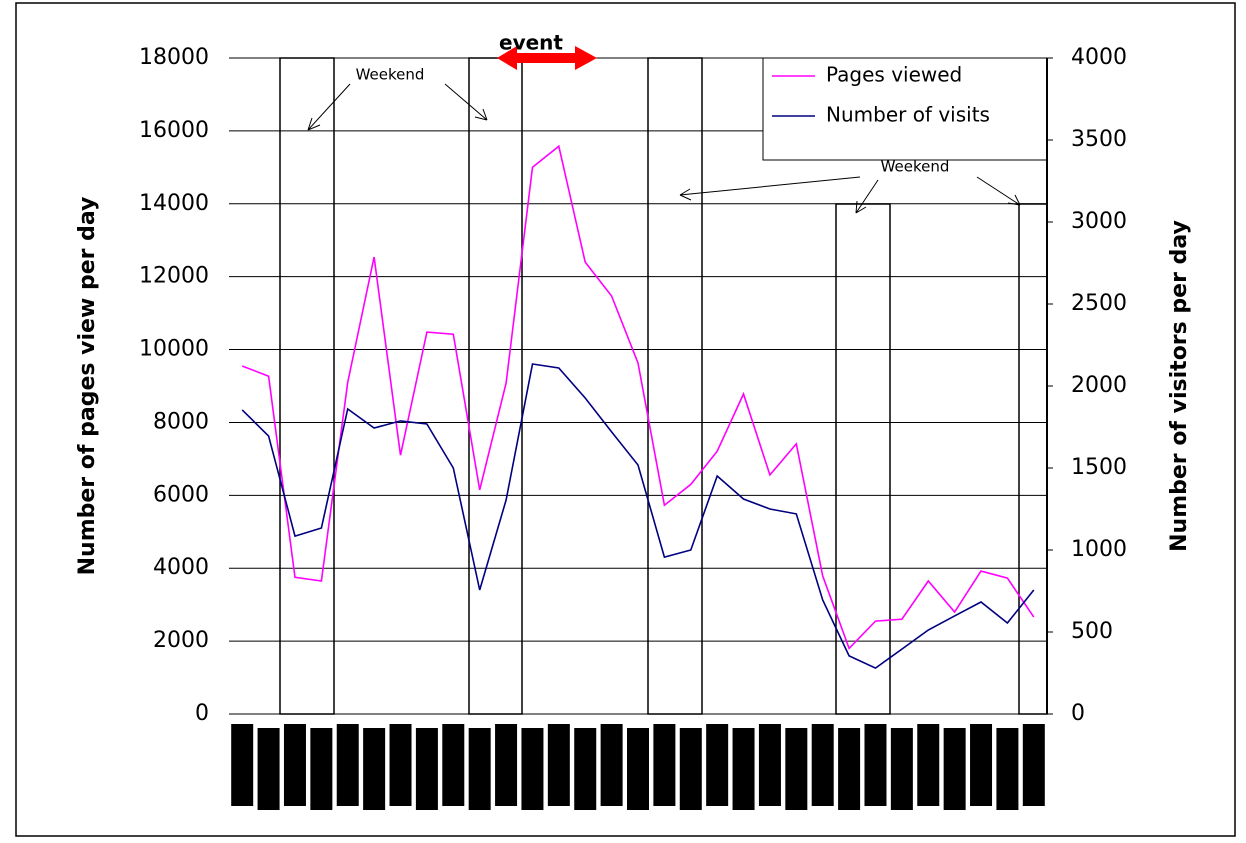 The width and height of the screenshot is (1246, 843). I want to click on y2-tick-label: 3500, so click(1099, 139).